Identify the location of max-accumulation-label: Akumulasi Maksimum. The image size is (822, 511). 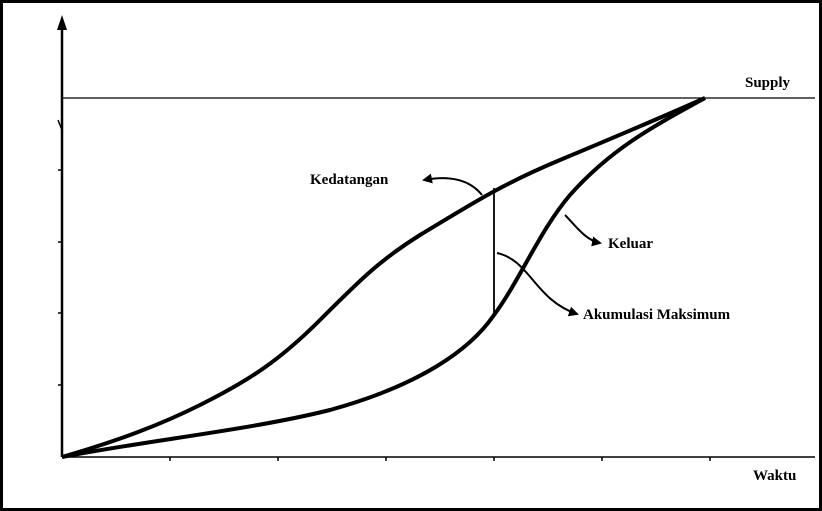
(657, 315).